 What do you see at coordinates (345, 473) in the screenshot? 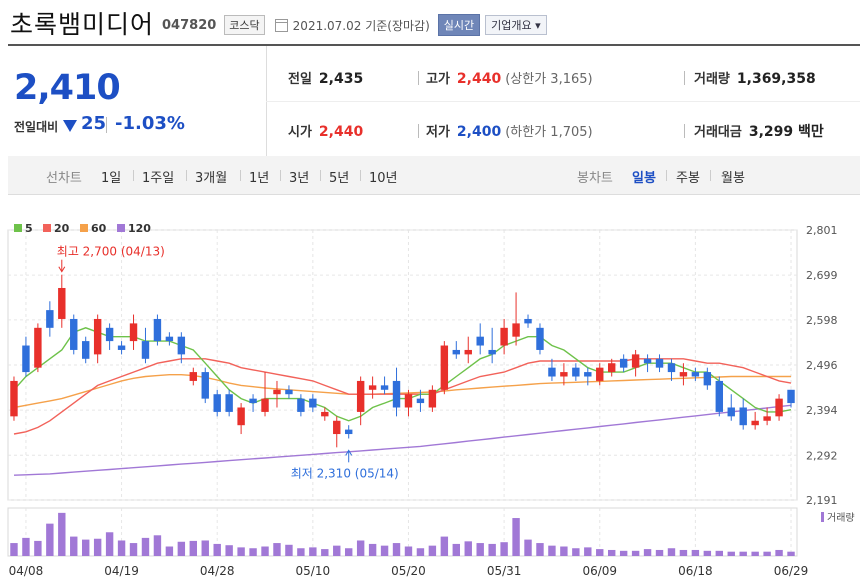
I see `annotation-low: 최저 2,310 (05/14)` at bounding box center [345, 473].